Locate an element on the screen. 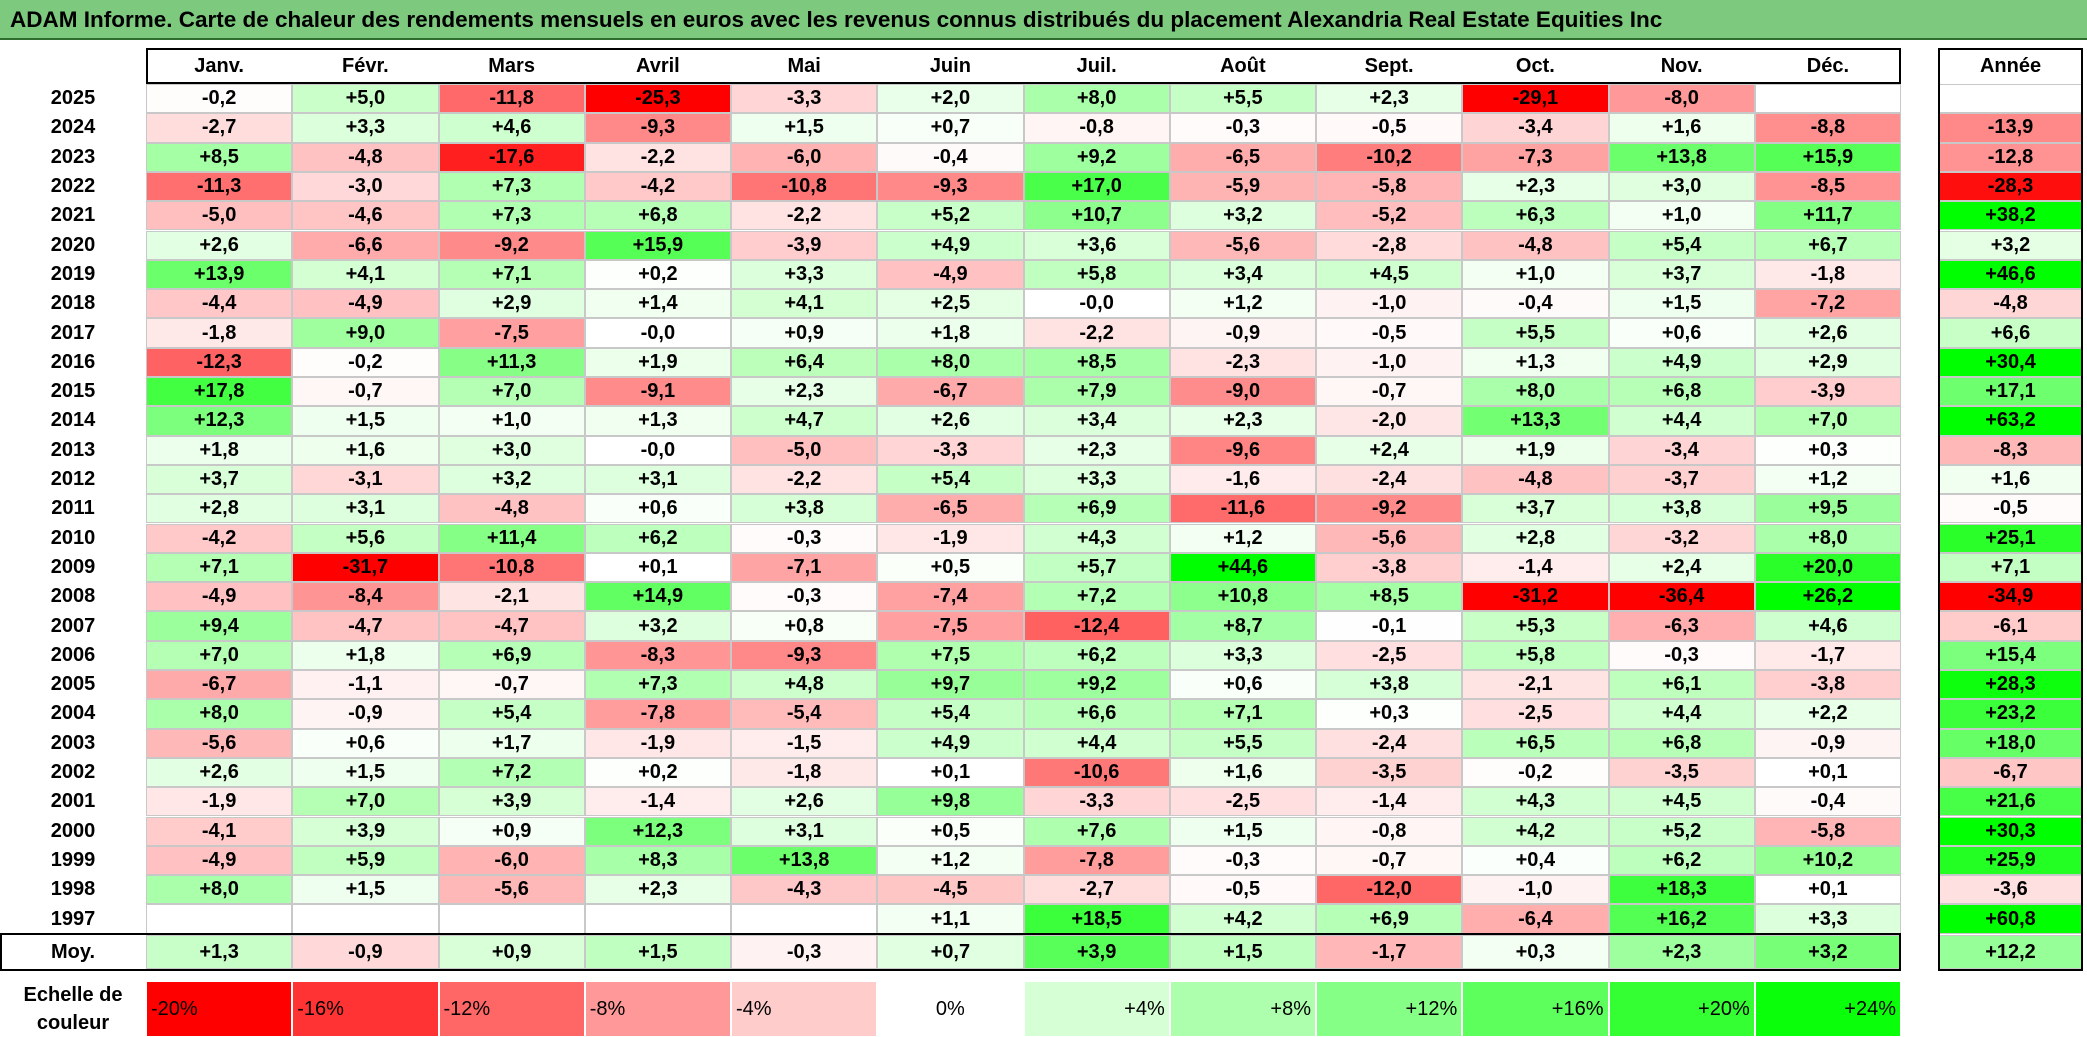 The width and height of the screenshot is (2087, 1037). month-header: Mai is located at coordinates (804, 65).